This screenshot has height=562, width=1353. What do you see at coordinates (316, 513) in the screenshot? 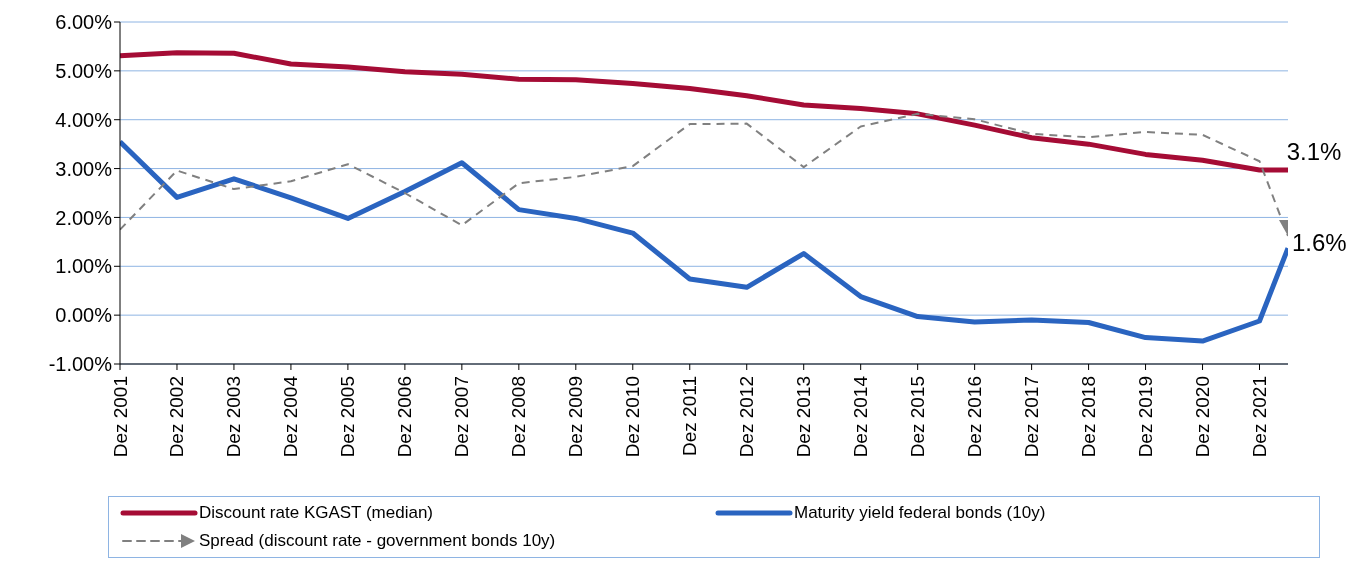
I see `legend-label: Discount rate KGAST (median)` at bounding box center [316, 513].